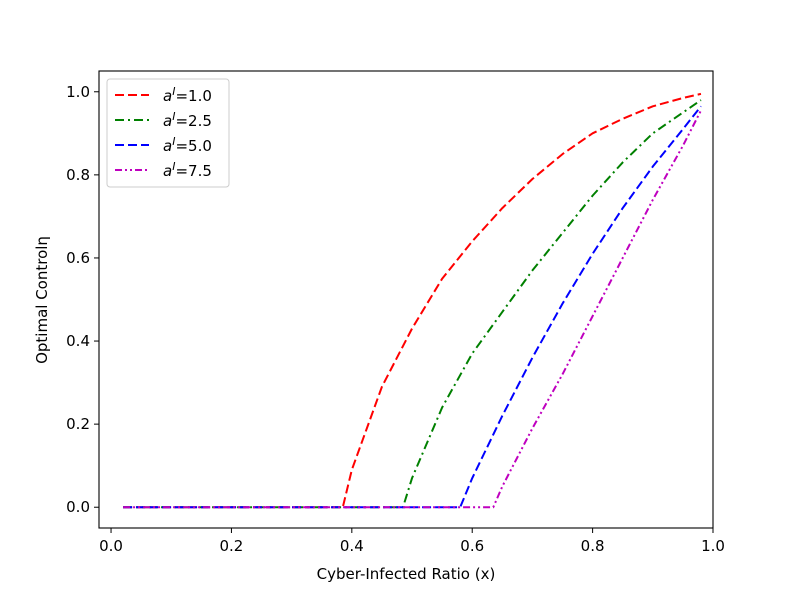  What do you see at coordinates (78, 424) in the screenshot?
I see `y-tick-label: 0.2` at bounding box center [78, 424].